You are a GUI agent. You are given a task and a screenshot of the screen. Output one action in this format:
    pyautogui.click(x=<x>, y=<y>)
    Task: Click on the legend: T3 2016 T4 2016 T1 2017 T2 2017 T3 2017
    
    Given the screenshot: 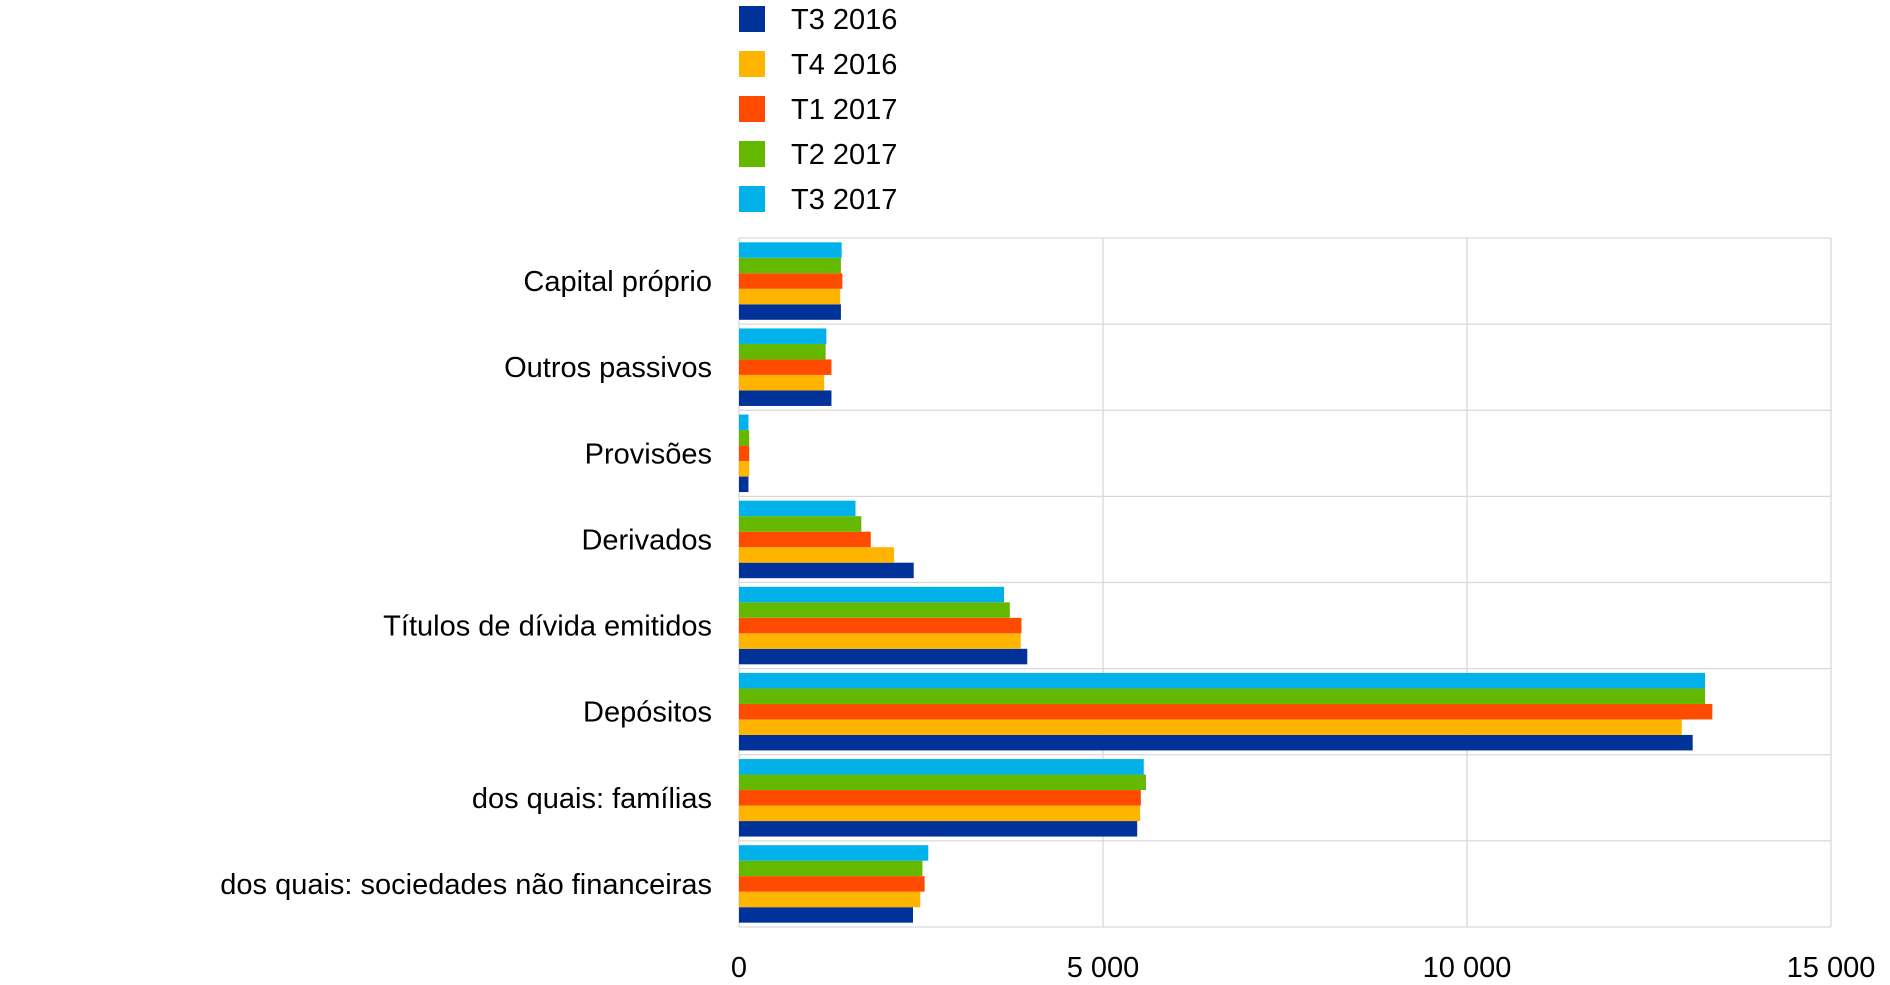 What is the action you would take?
    pyautogui.click(x=818, y=110)
    